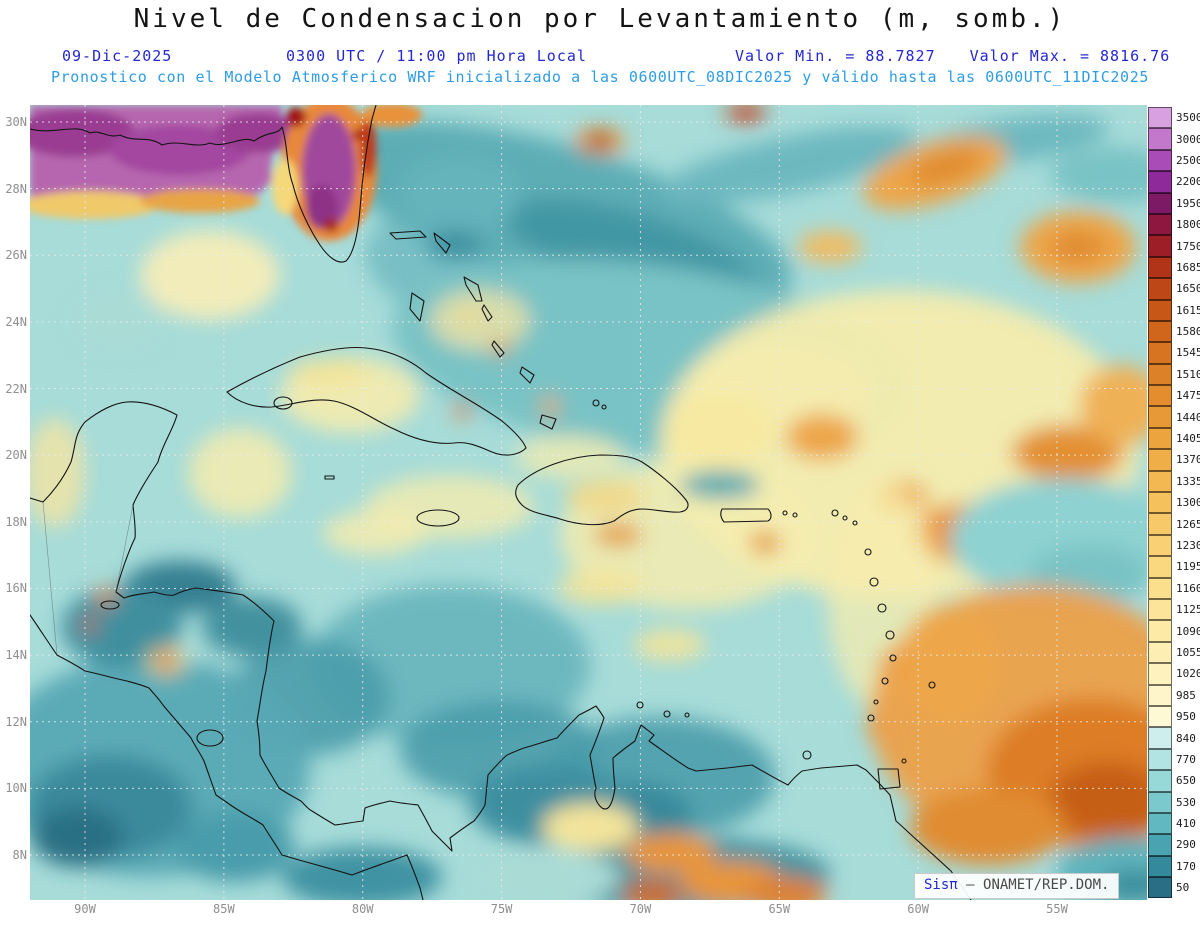  I want to click on colorbar-label: 1475, so click(1188, 396).